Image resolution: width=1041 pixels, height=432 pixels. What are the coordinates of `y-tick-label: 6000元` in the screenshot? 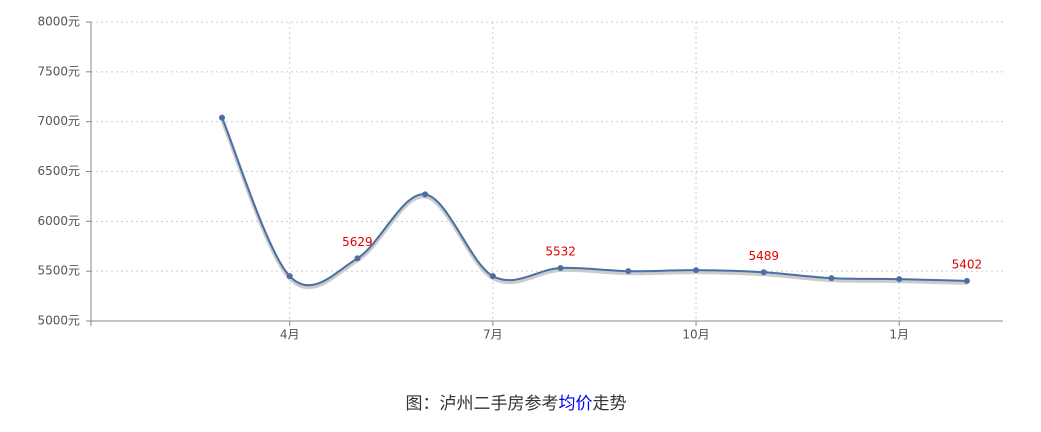 It's located at (58, 221).